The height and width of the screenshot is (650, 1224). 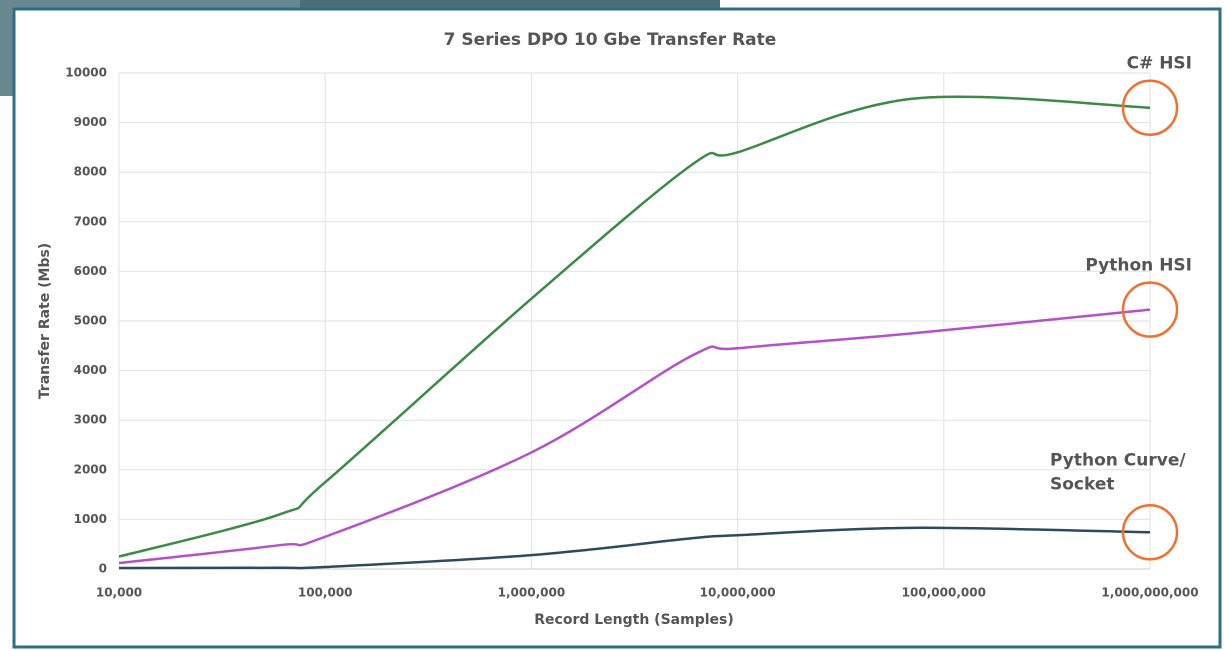 What do you see at coordinates (1159, 64) in the screenshot?
I see `series-annotation: C# HSI` at bounding box center [1159, 64].